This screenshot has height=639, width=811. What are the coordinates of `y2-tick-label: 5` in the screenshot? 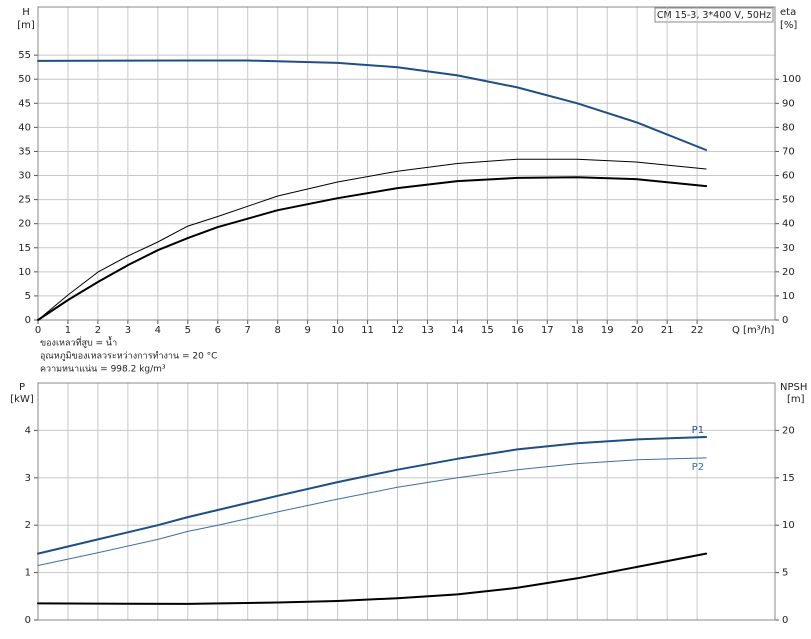 It's located at (785, 573).